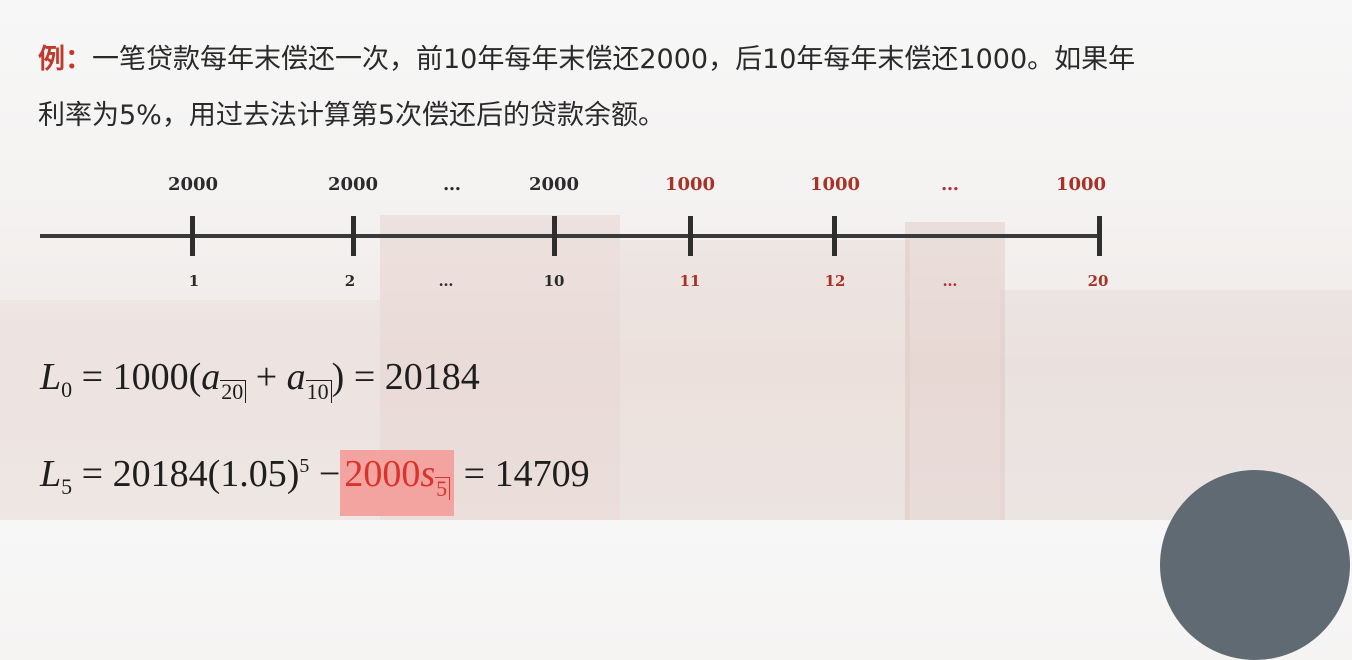 This screenshot has height=660, width=1352. I want to click on corner-decoration, so click(1255, 565).